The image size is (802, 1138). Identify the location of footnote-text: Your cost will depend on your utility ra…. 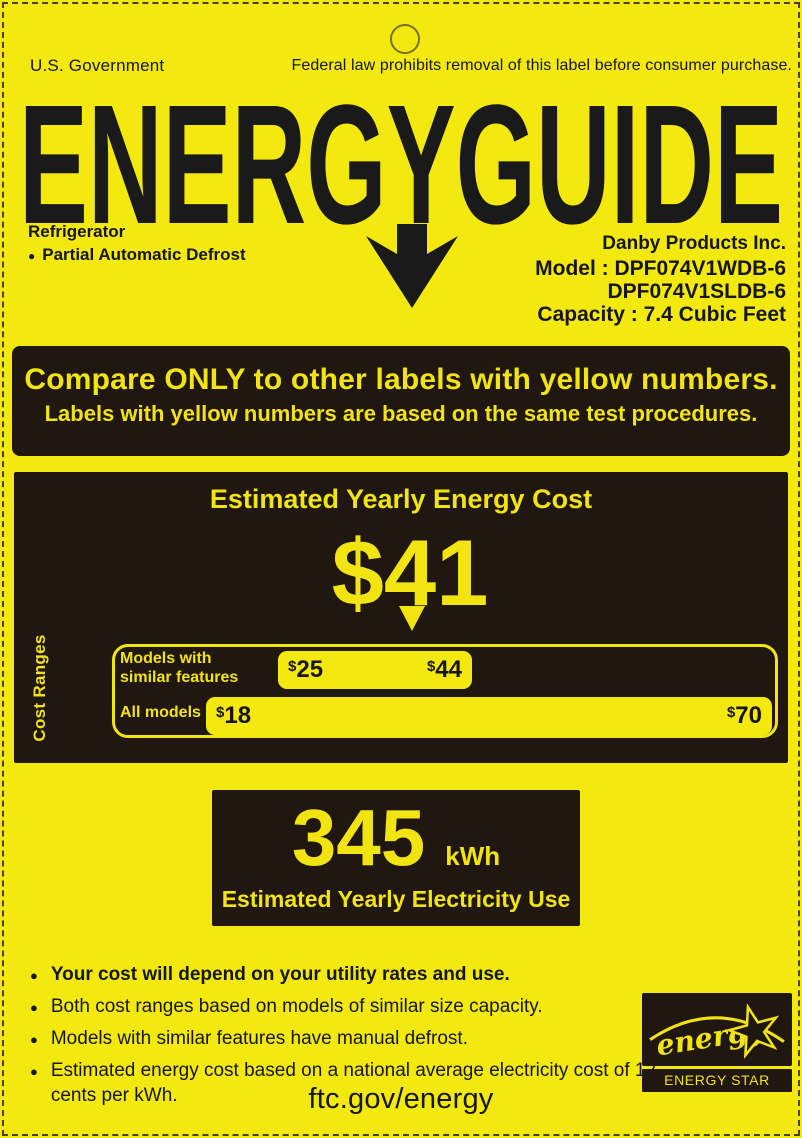
(280, 974).